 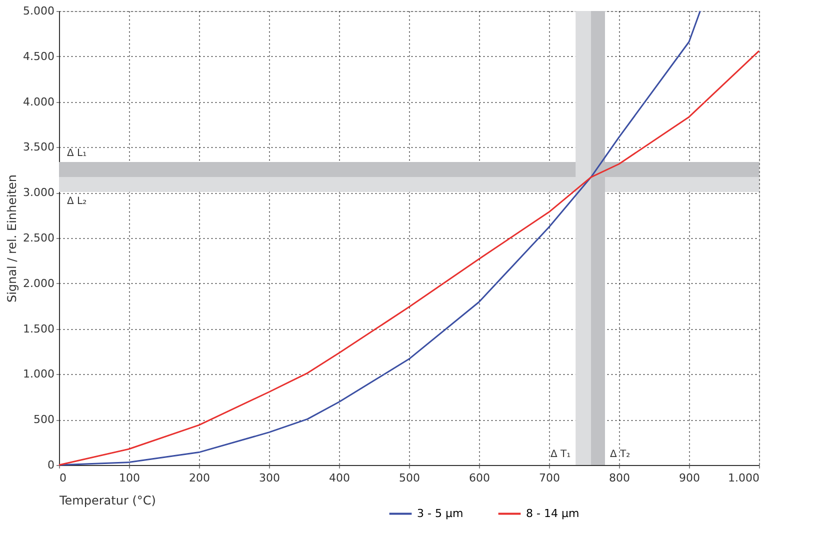 I want to click on x-axis-title: Temperatur (°C), so click(x=107, y=501).